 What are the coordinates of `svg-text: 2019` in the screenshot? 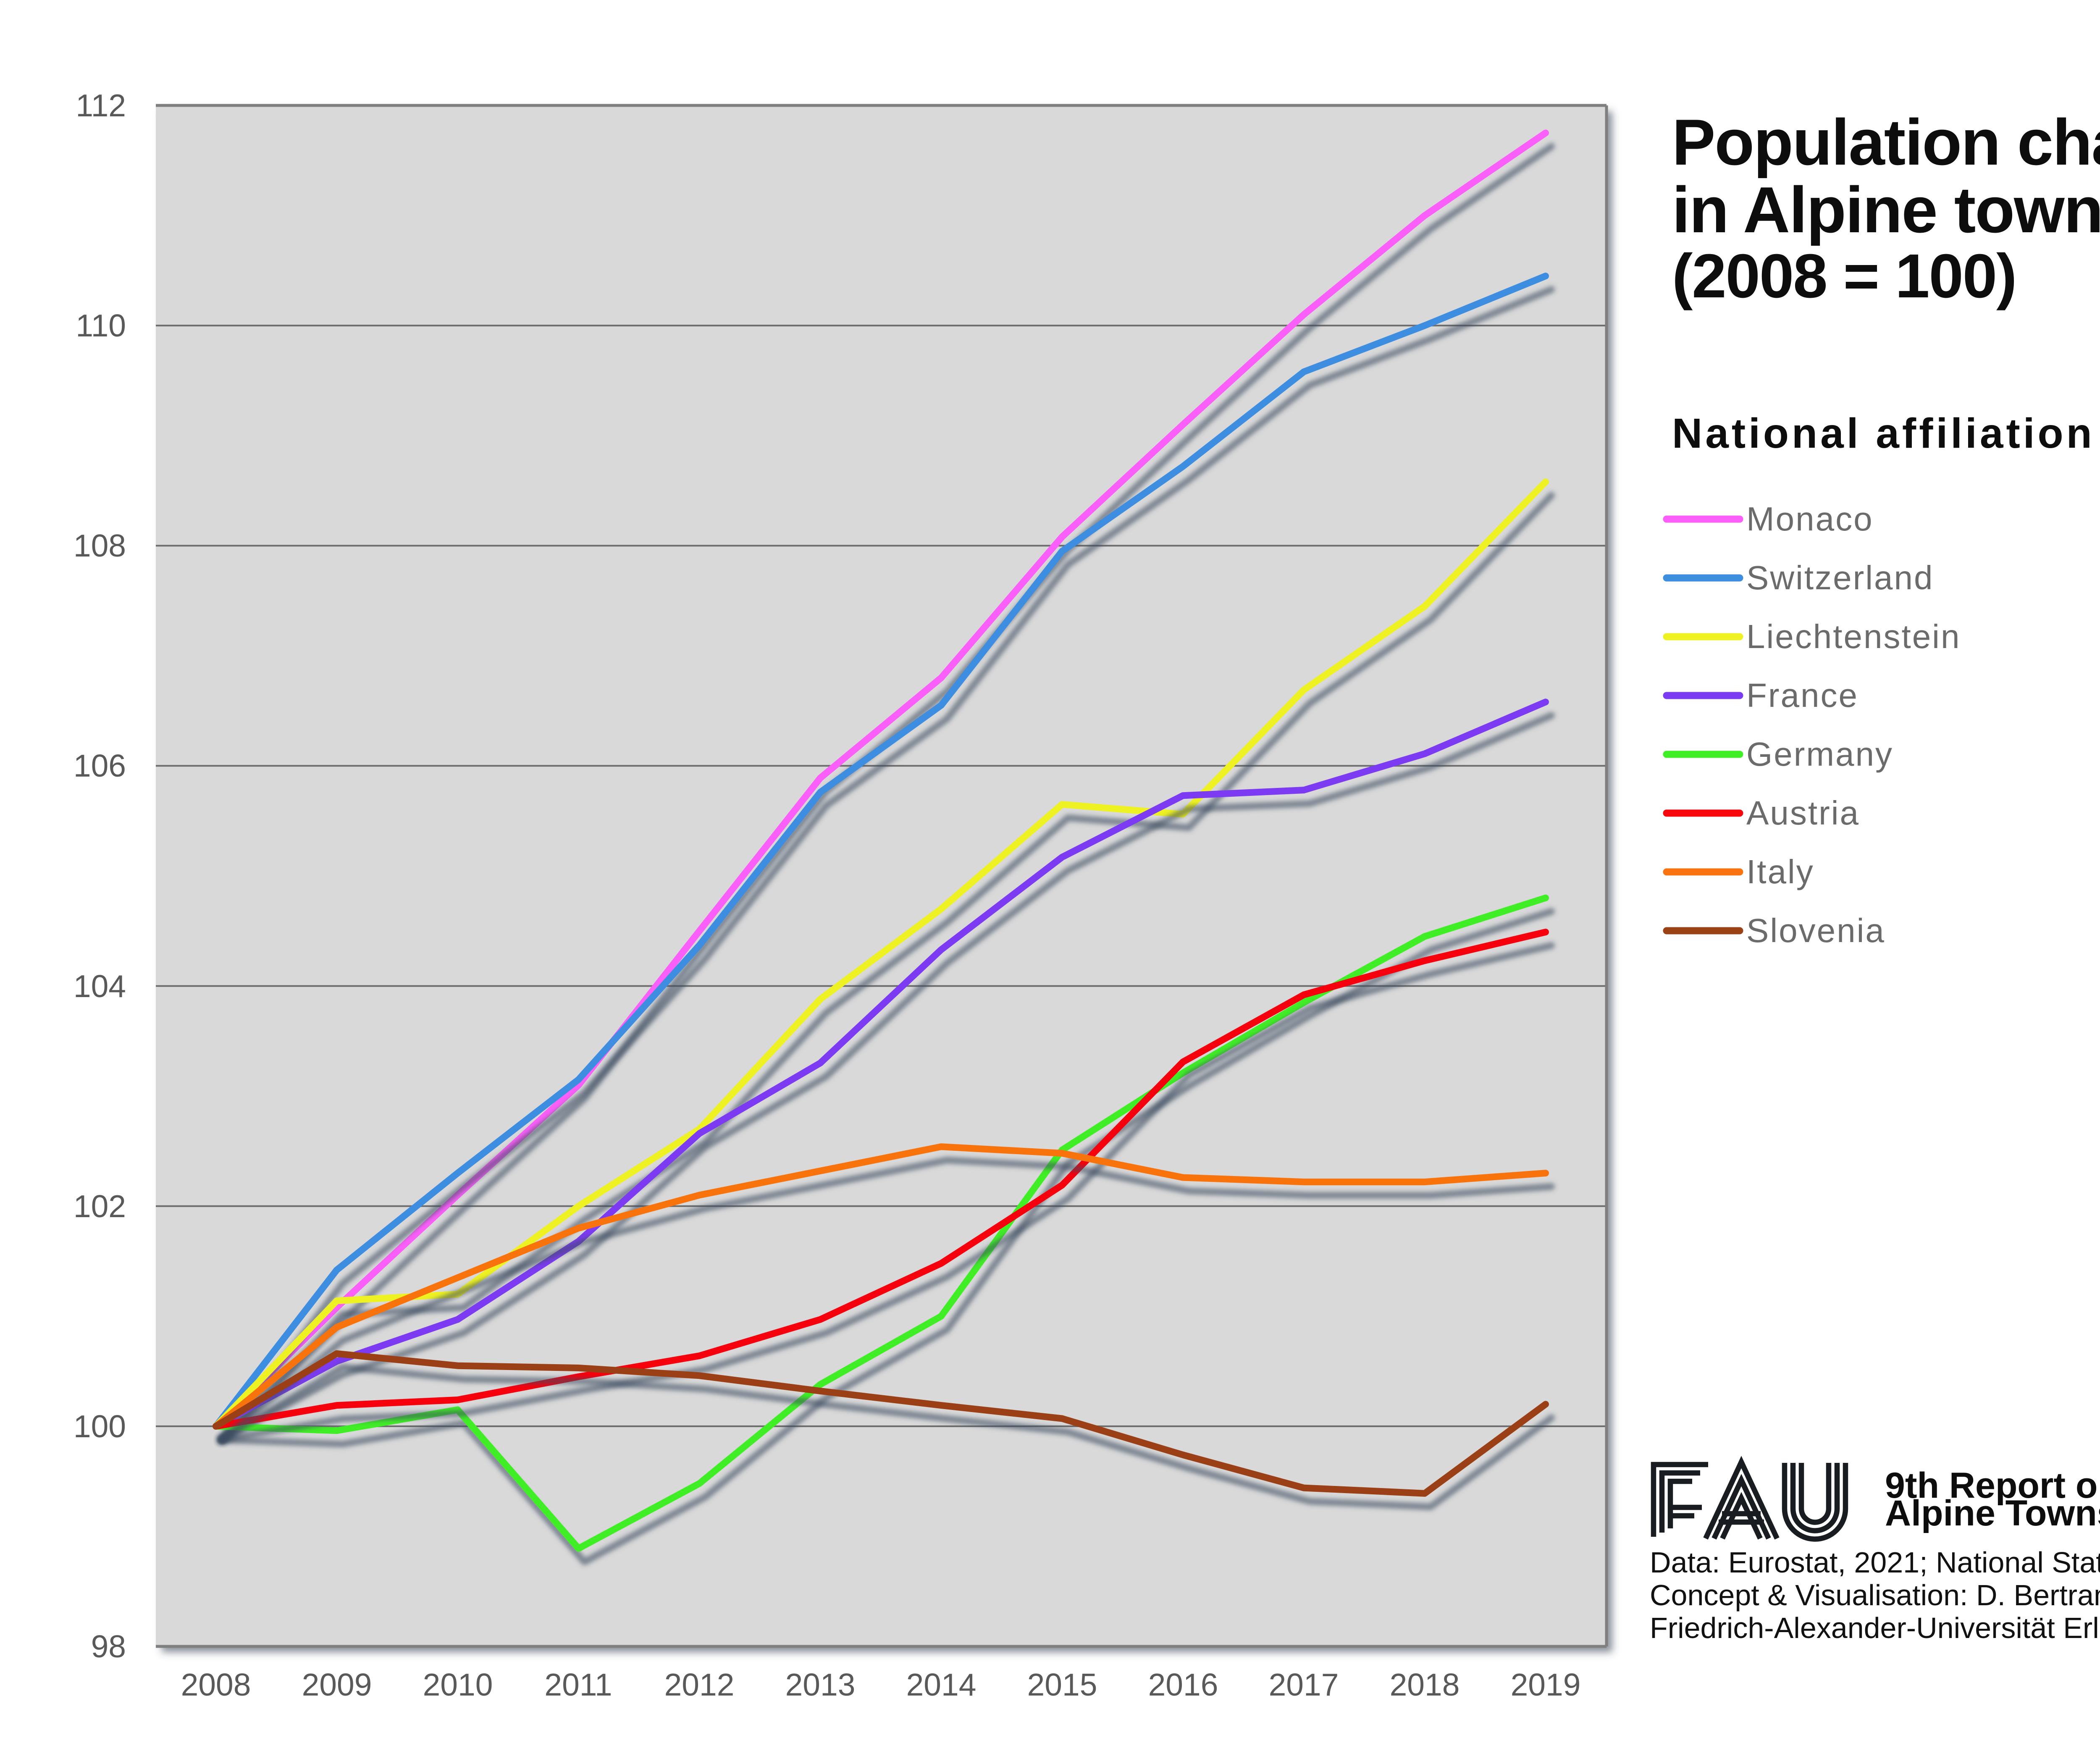 It's located at (1546, 1684).